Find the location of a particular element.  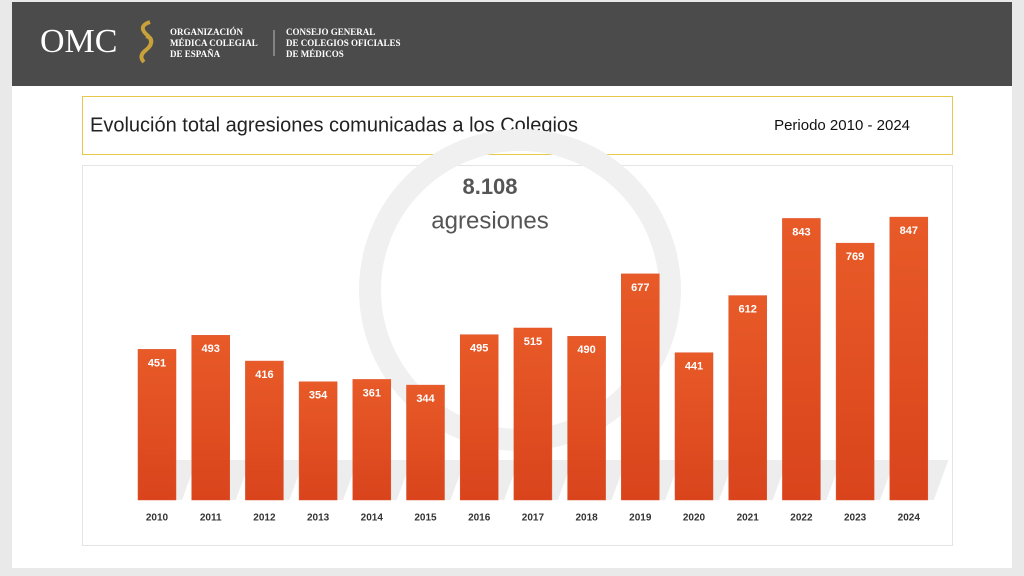

x-tick-label: 2015 is located at coordinates (425, 518).